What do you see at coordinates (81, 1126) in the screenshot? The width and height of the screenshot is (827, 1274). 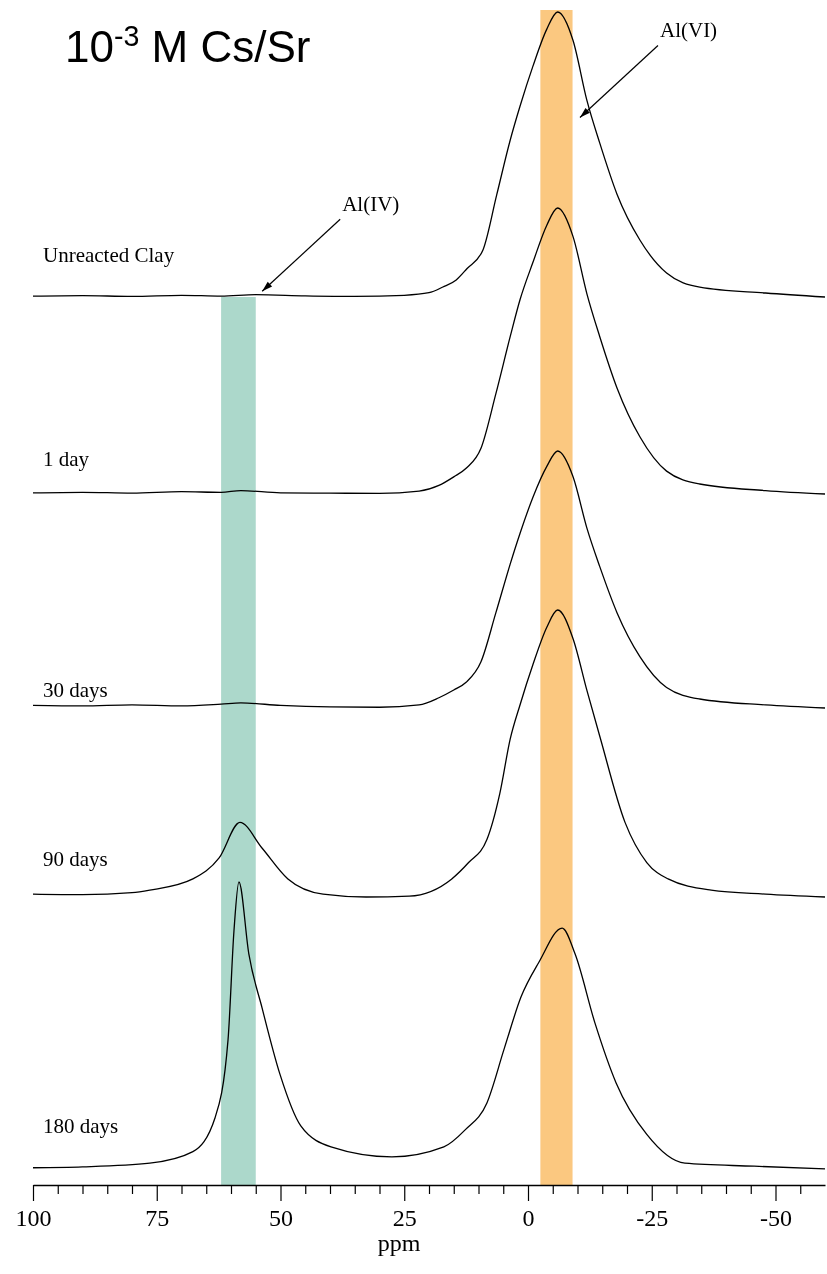 I see `series-label: 180 days` at bounding box center [81, 1126].